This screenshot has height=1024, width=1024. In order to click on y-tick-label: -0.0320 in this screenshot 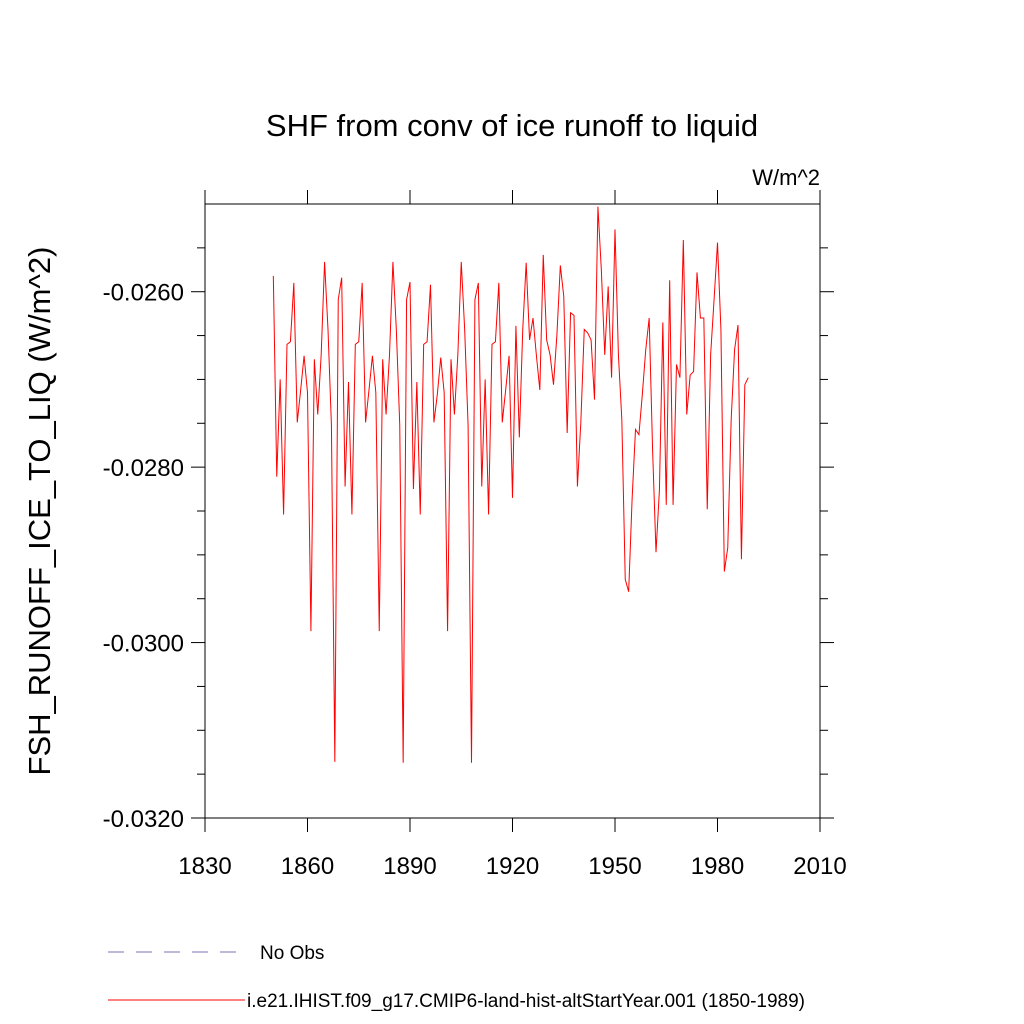, I will do `click(143, 819)`.